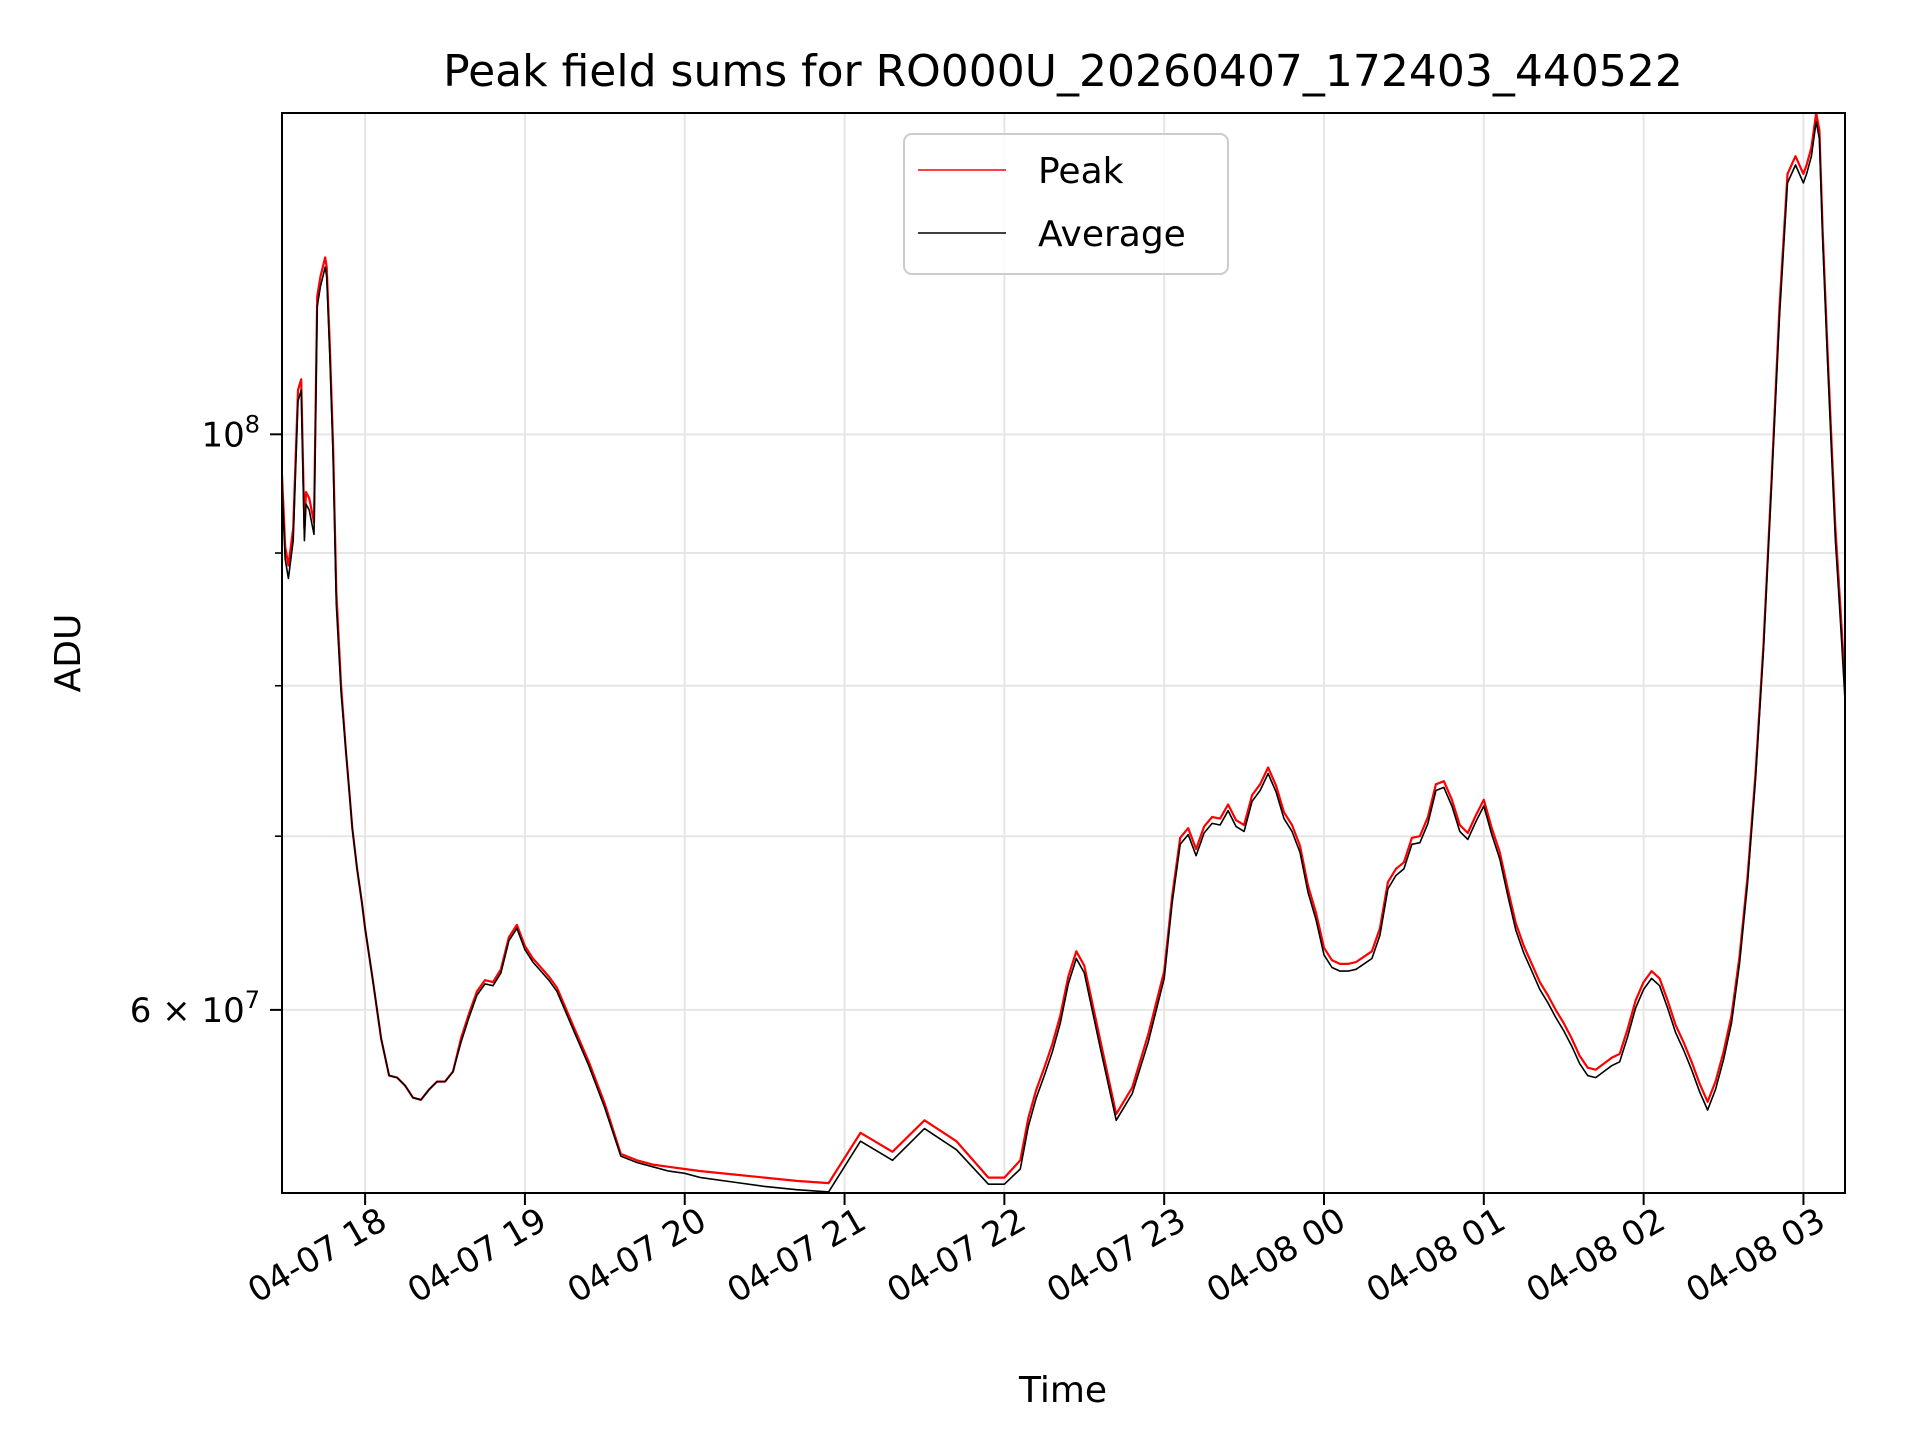  I want to click on legend: Peak Average, so click(1066, 204).